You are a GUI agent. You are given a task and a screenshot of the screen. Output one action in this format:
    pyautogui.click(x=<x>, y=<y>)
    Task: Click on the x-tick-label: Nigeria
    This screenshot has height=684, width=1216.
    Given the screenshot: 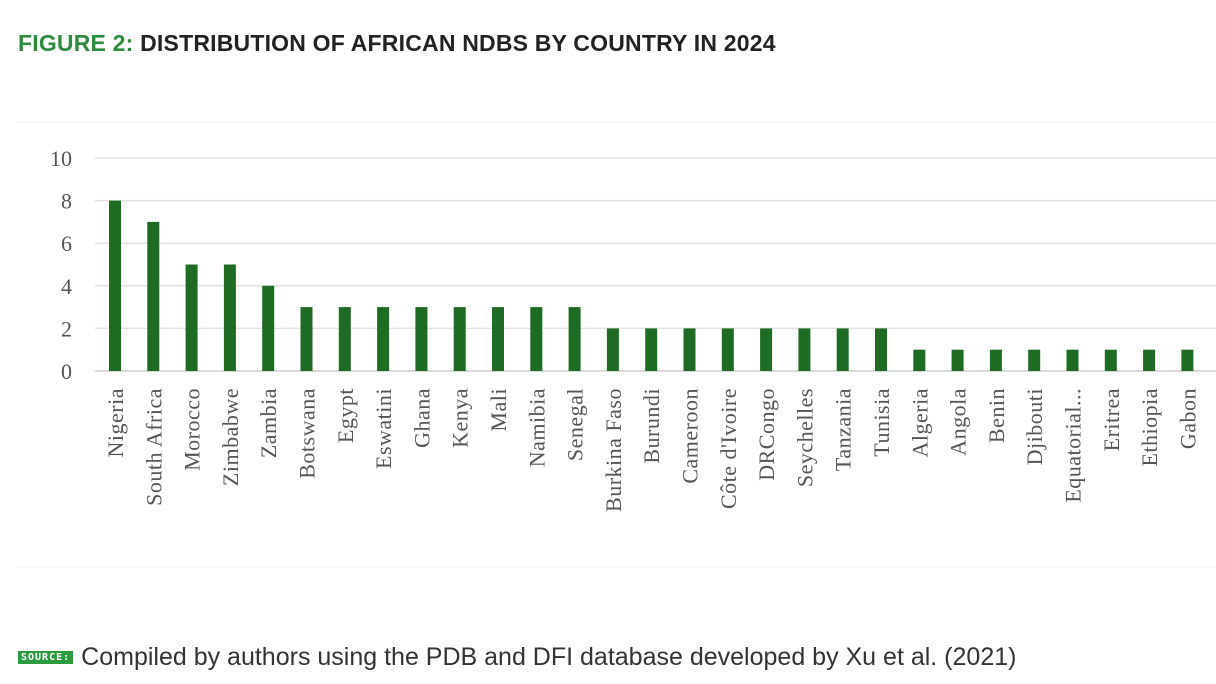 What is the action you would take?
    pyautogui.click(x=115, y=422)
    